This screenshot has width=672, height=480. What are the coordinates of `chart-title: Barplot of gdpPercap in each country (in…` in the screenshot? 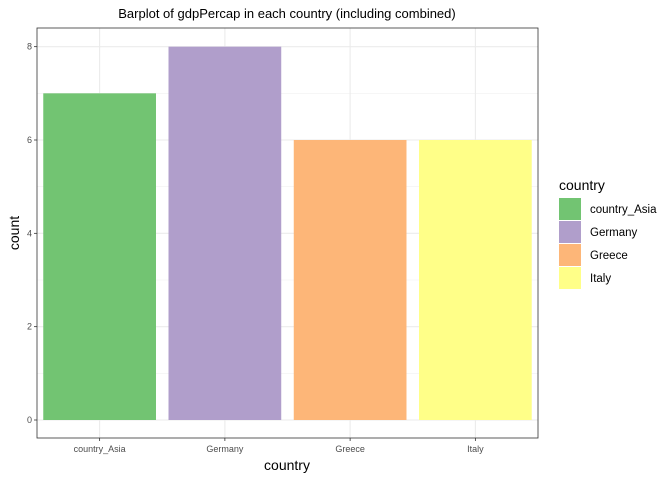 It's located at (286, 13).